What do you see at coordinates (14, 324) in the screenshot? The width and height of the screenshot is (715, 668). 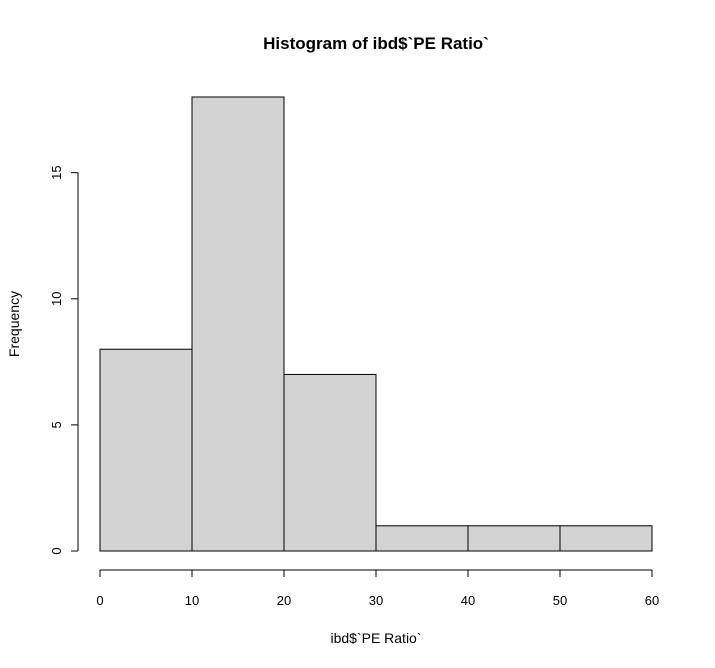 I see `y-axis-label: Frequency` at bounding box center [14, 324].